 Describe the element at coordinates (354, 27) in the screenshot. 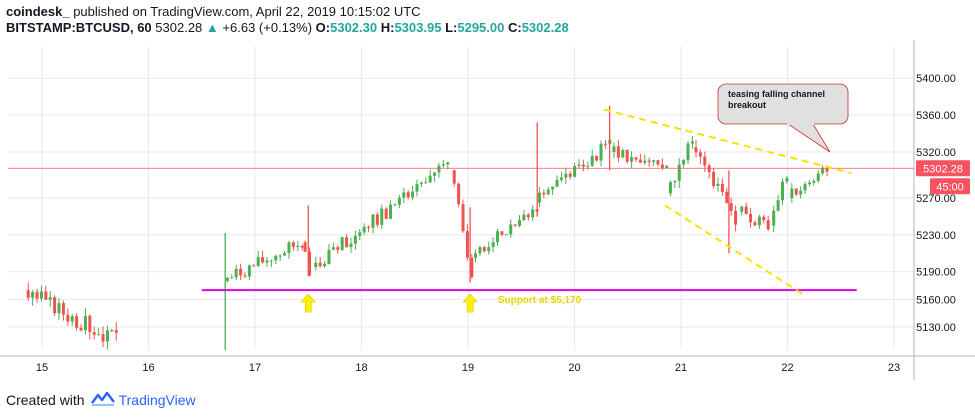

I see `open-value: 5302.30` at that location.